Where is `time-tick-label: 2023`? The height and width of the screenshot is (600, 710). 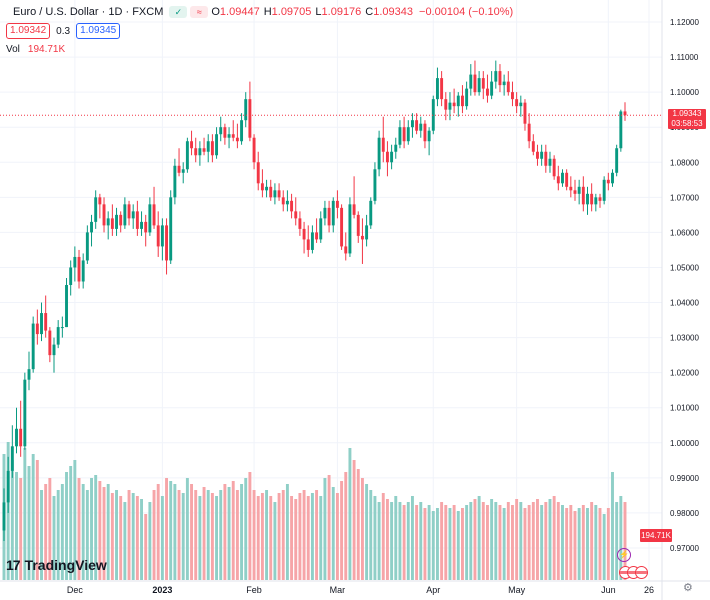
time-tick-label: 2023 is located at coordinates (162, 590).